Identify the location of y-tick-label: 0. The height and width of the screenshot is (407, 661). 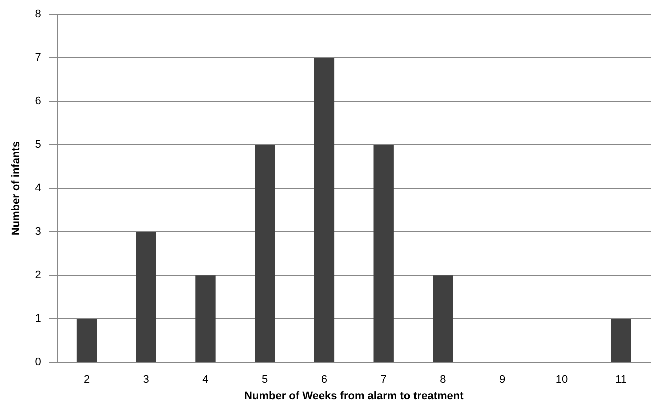
(38, 362).